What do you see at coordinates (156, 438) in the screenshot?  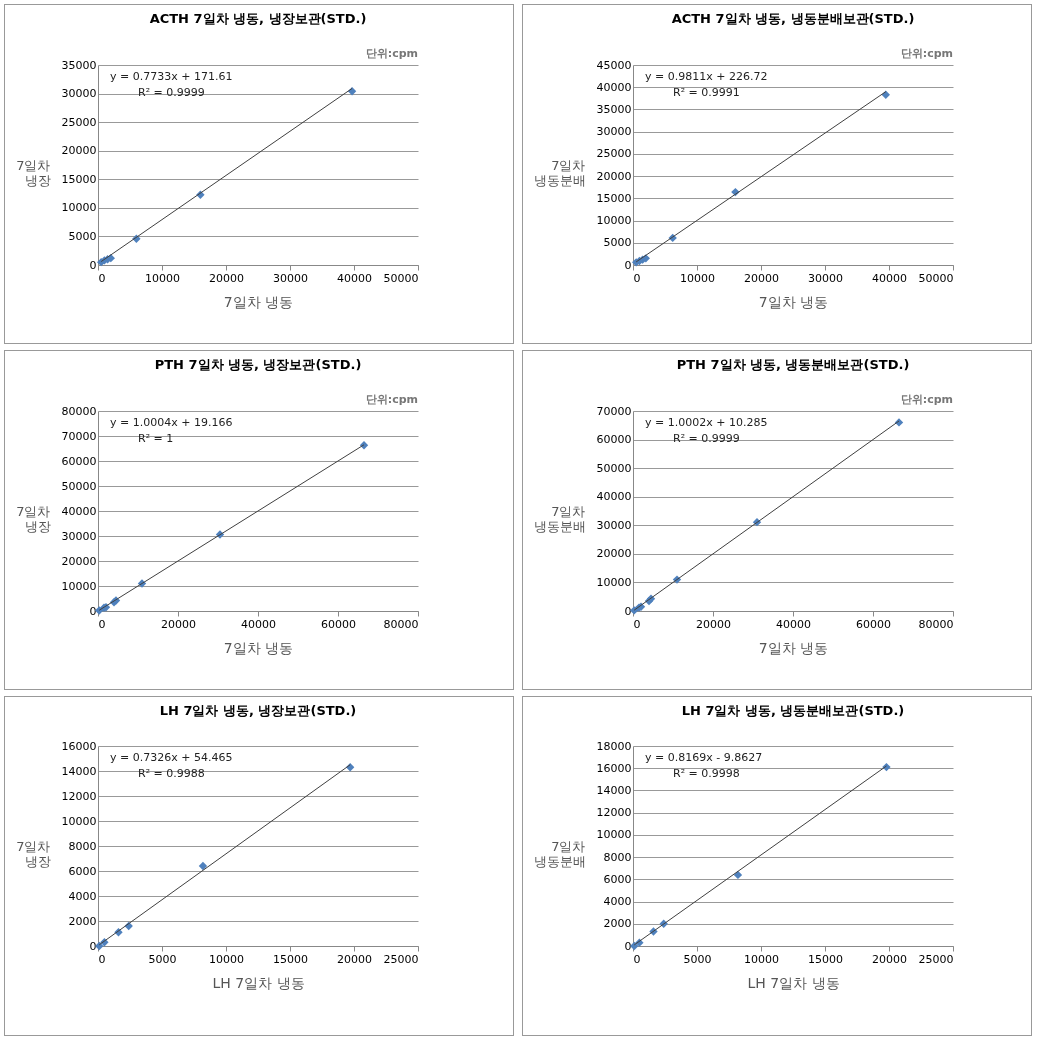 I see `annotation: R² = 1` at bounding box center [156, 438].